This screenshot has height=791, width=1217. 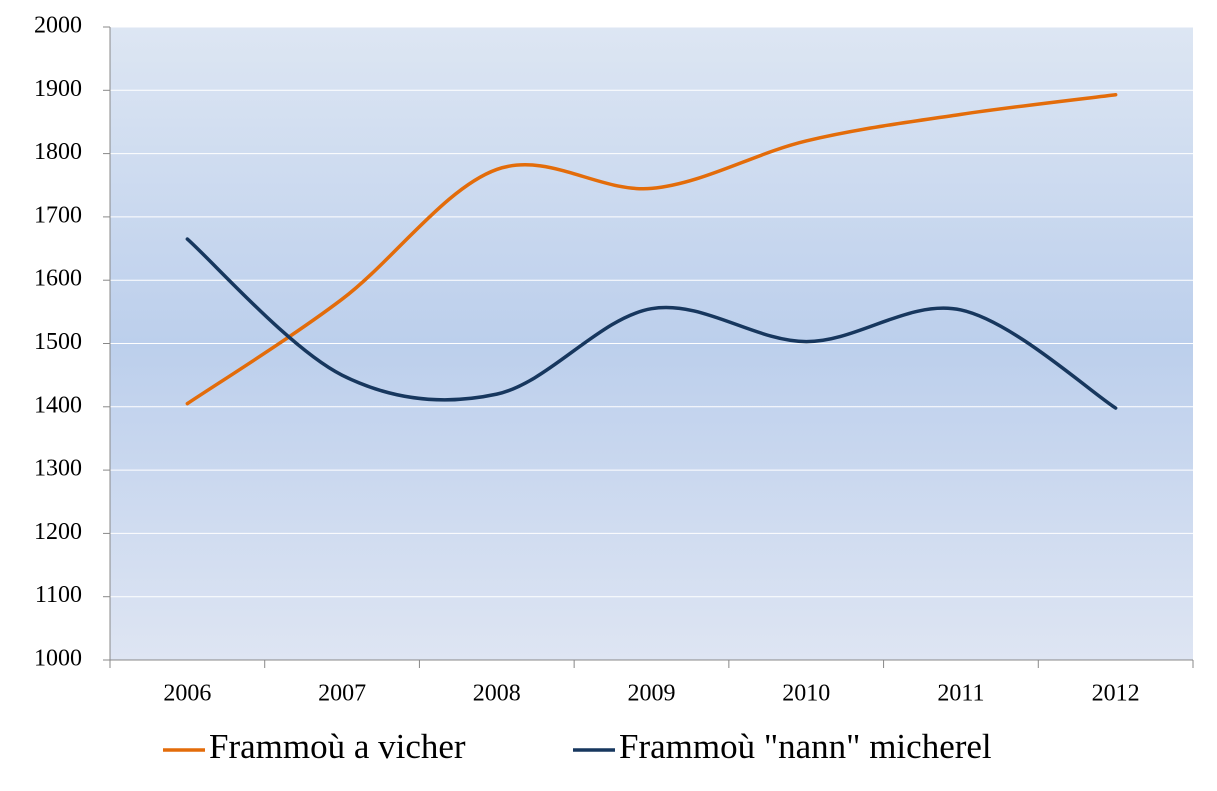 I want to click on x-tick-label: 2008, so click(x=497, y=694).